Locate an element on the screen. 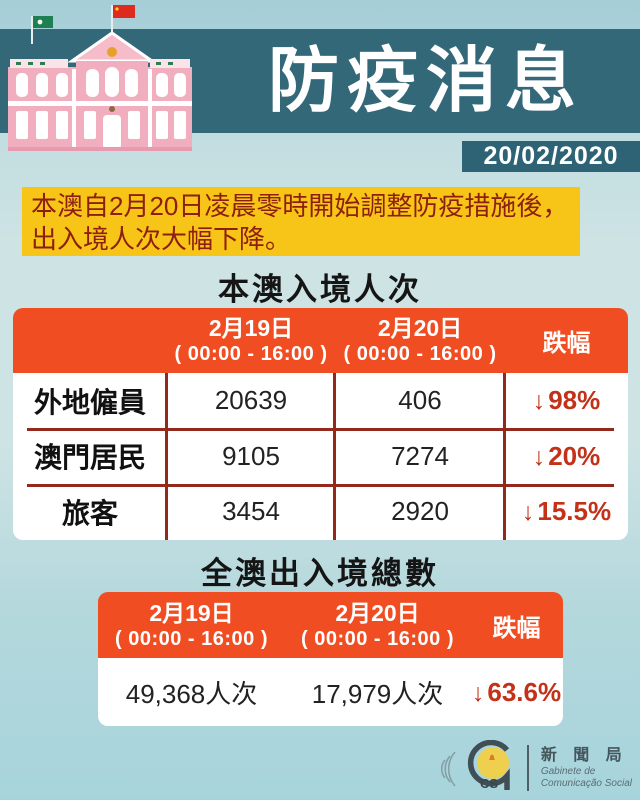  totals-table-body: 49,368人次 17,979人次 ↓ 63.6% is located at coordinates (330, 692).